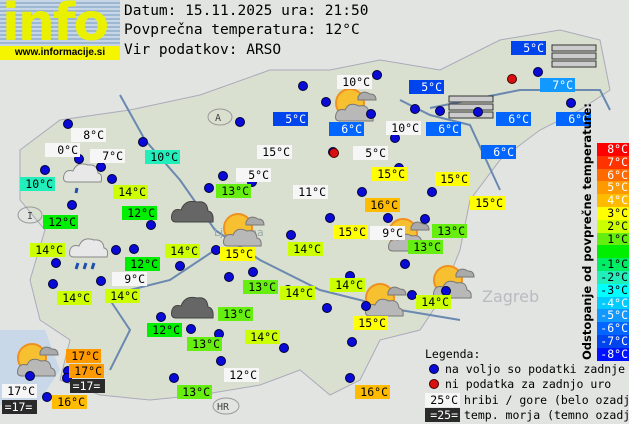 Image resolution: width=629 pixels, height=424 pixels. I want to click on legend-blue-dot-icon, so click(434, 369).